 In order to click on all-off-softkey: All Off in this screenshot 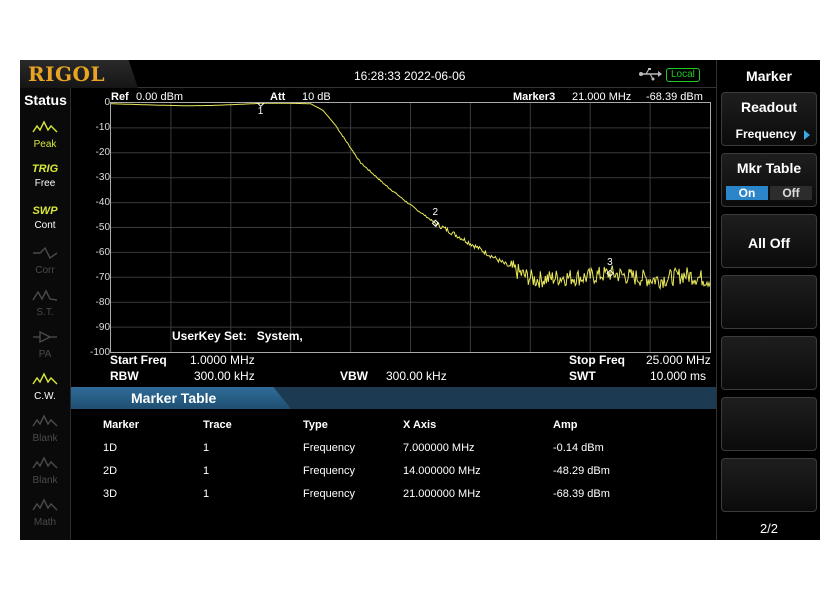, I will do `click(769, 241)`.